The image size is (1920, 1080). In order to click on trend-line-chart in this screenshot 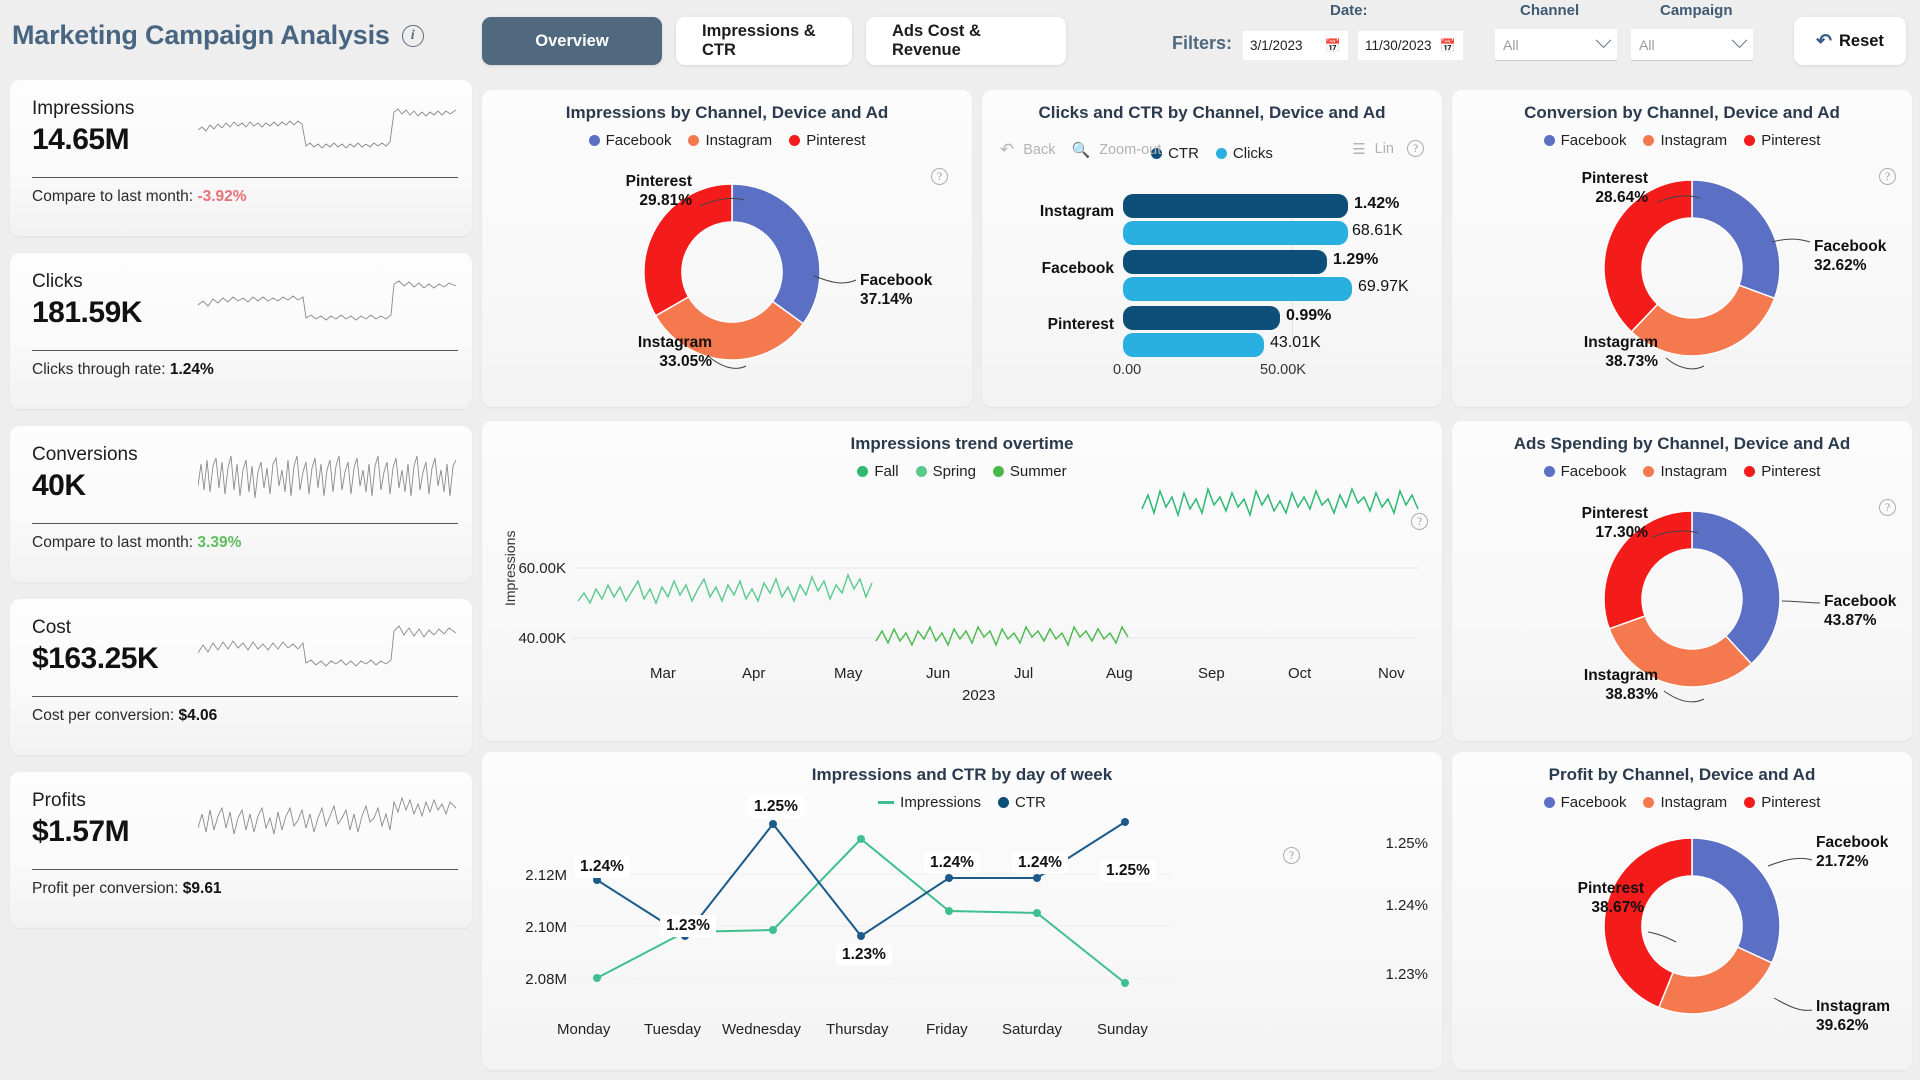, I will do `click(1002, 571)`.